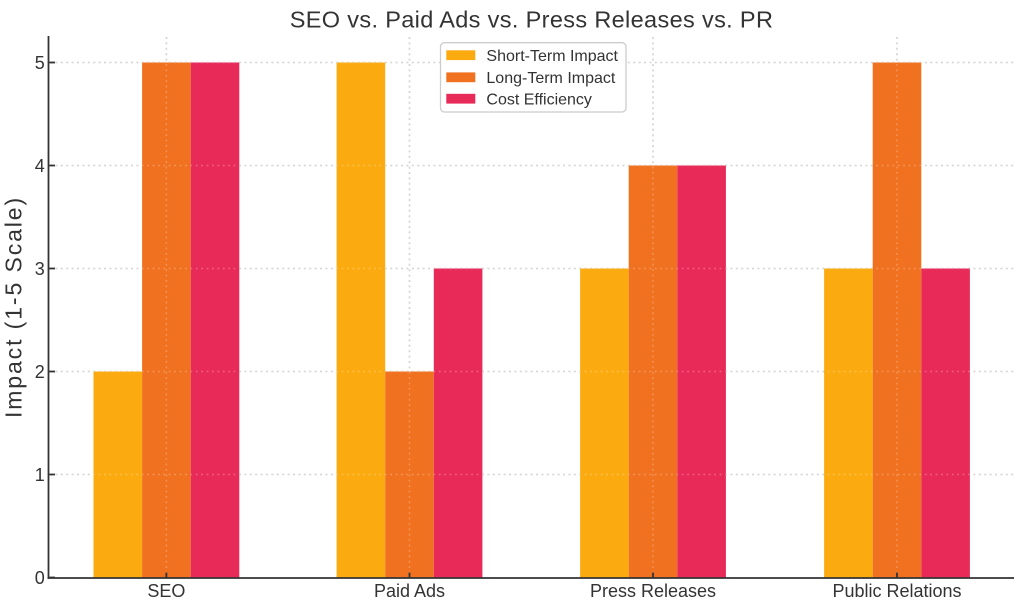  Describe the element at coordinates (14, 307) in the screenshot. I see `svg-text: Impact (1-5 Scale)` at that location.